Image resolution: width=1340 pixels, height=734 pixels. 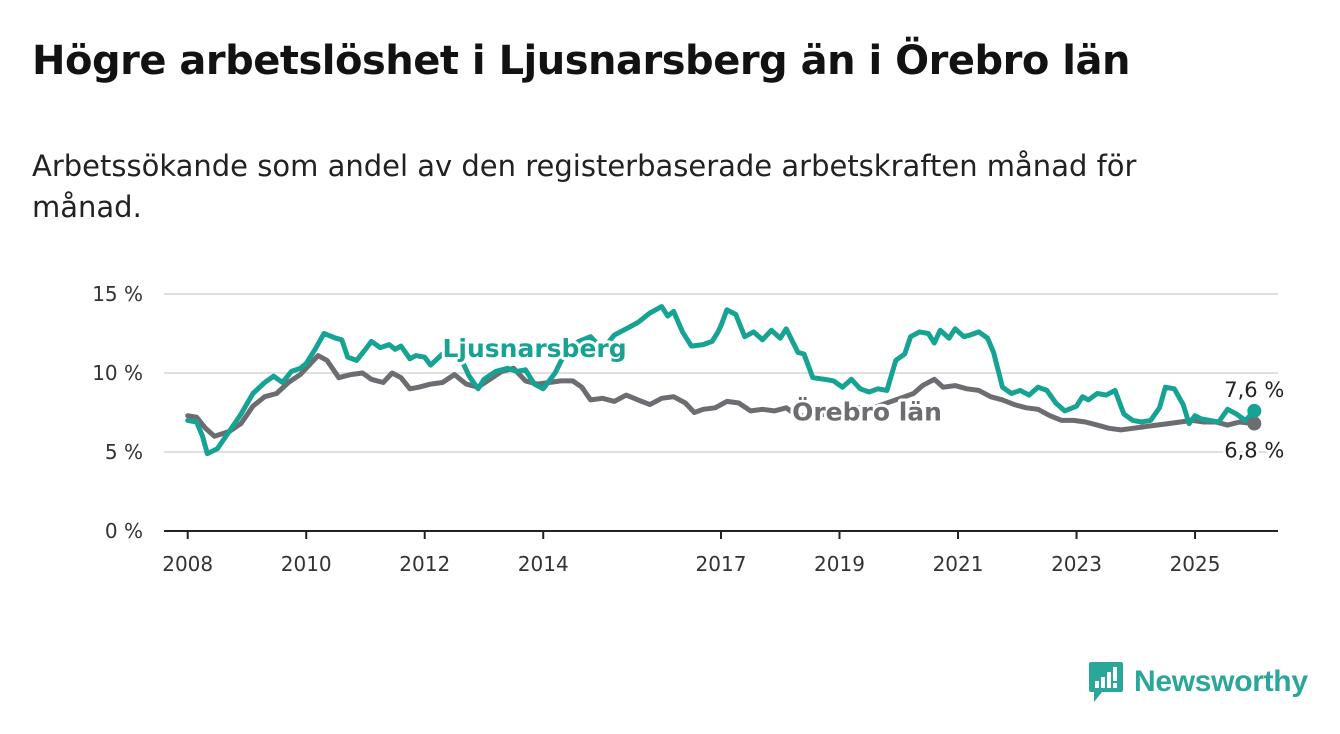 What do you see at coordinates (543, 564) in the screenshot?
I see `x-tick-label: 2014` at bounding box center [543, 564].